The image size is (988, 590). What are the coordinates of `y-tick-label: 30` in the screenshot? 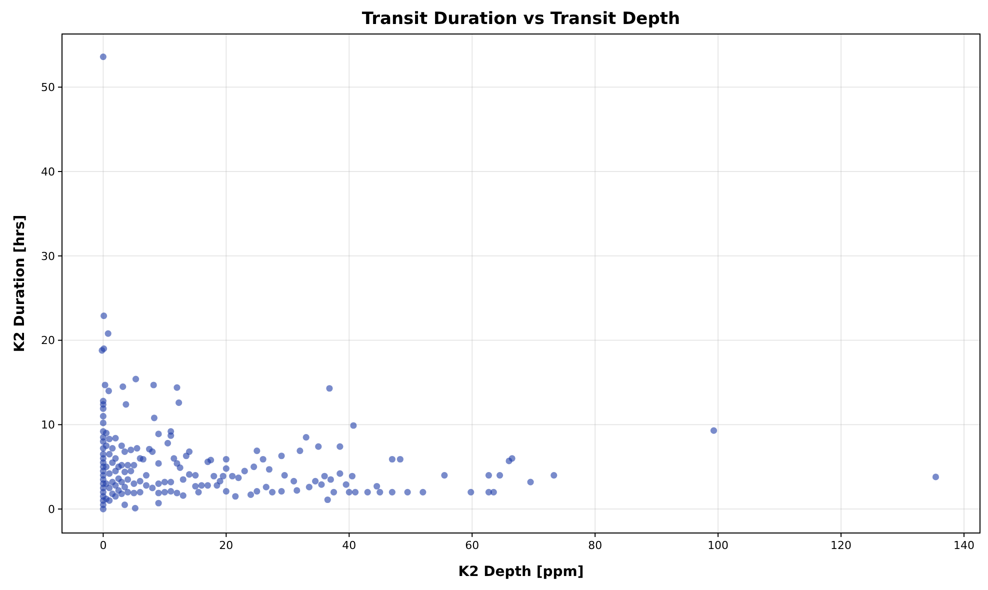 It's located at (48, 256).